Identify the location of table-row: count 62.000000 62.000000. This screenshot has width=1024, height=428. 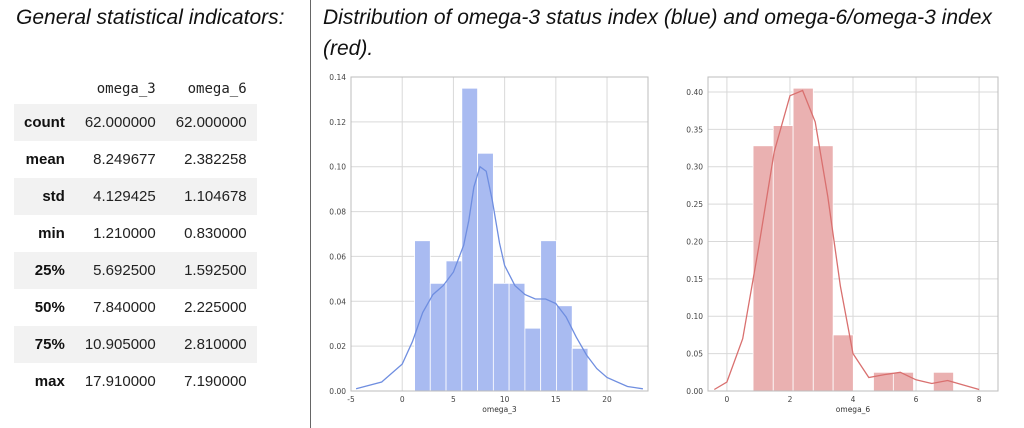
(135, 122).